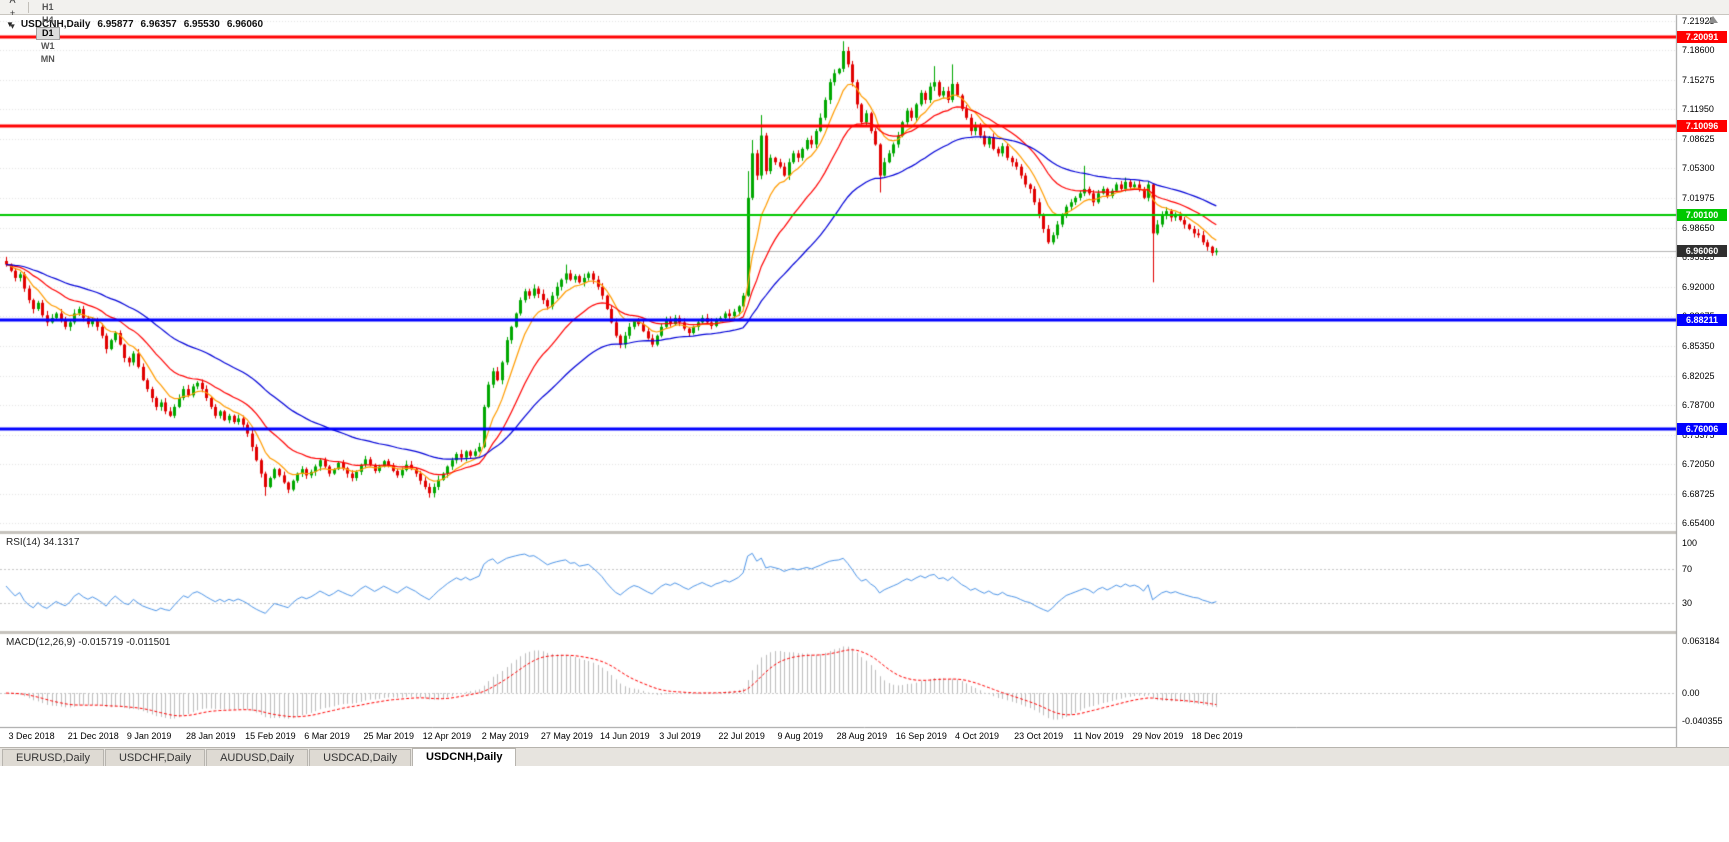 This screenshot has width=1729, height=842. I want to click on draw-tool-icon: ▾, so click(12, 26).